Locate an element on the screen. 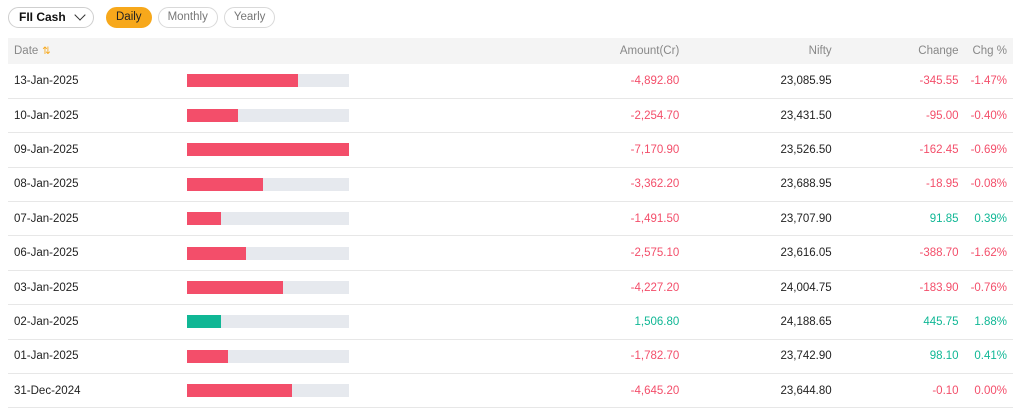  change-cell: -95.00 is located at coordinates (942, 115).